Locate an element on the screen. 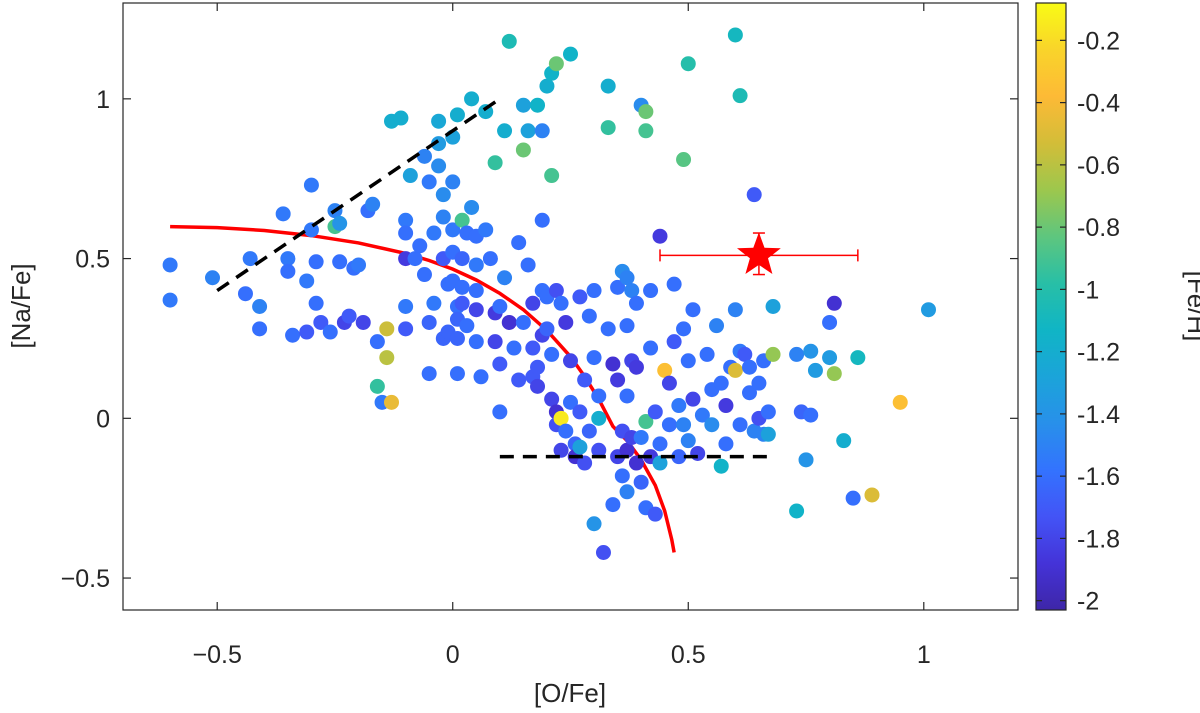 The height and width of the screenshot is (713, 1200). star-marker is located at coordinates (759, 253).